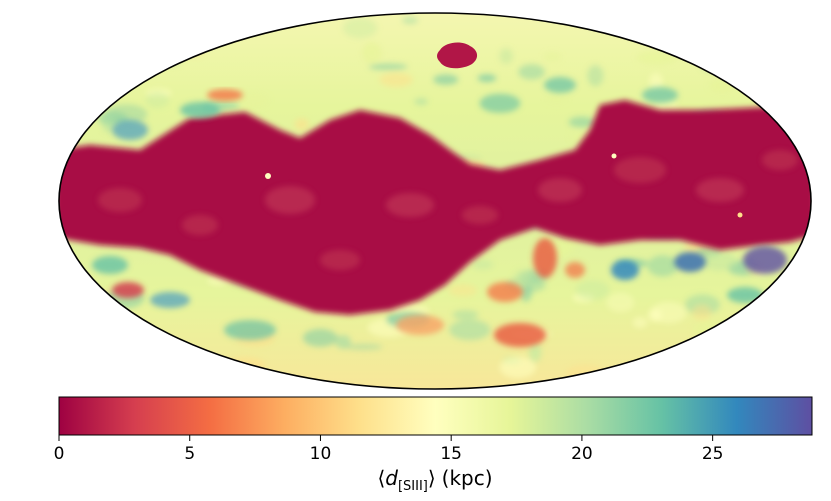 Image resolution: width=831 pixels, height=501 pixels. What do you see at coordinates (381, 478) in the screenshot?
I see `colorbar-label-open: ⟨` at bounding box center [381, 478].